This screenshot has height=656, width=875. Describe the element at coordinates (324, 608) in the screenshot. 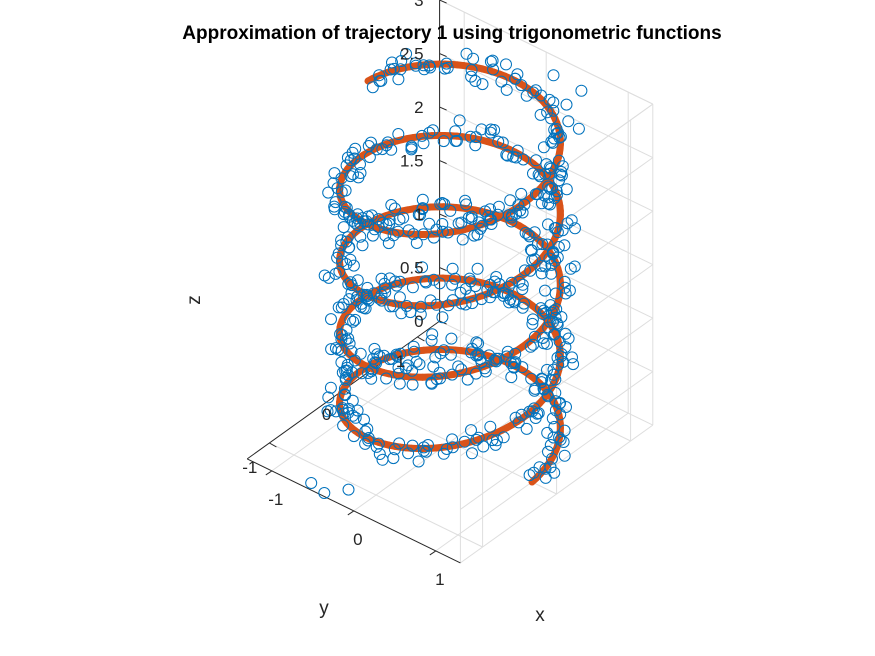

I see `y-axis-label: y` at that location.